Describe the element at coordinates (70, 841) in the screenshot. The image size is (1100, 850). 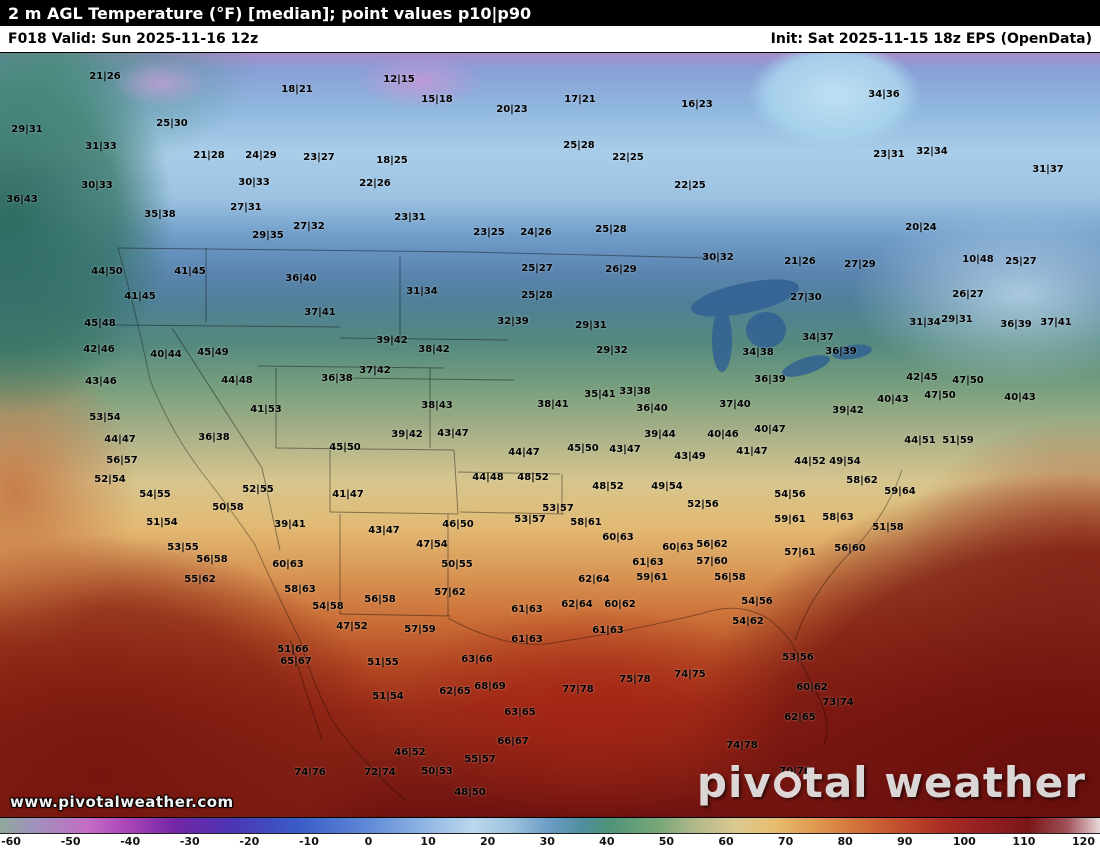
I see `colorbar-tick: -50` at that location.